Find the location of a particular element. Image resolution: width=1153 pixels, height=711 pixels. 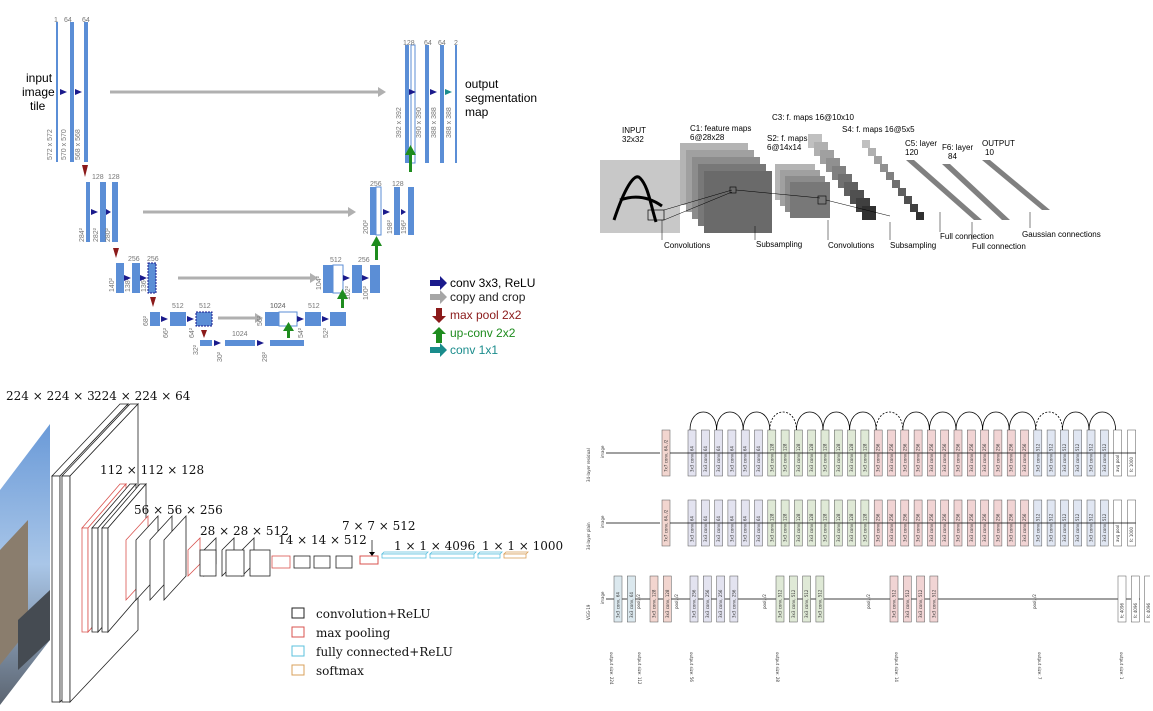

unet-dim-l5-b: 30² is located at coordinates (220, 356).